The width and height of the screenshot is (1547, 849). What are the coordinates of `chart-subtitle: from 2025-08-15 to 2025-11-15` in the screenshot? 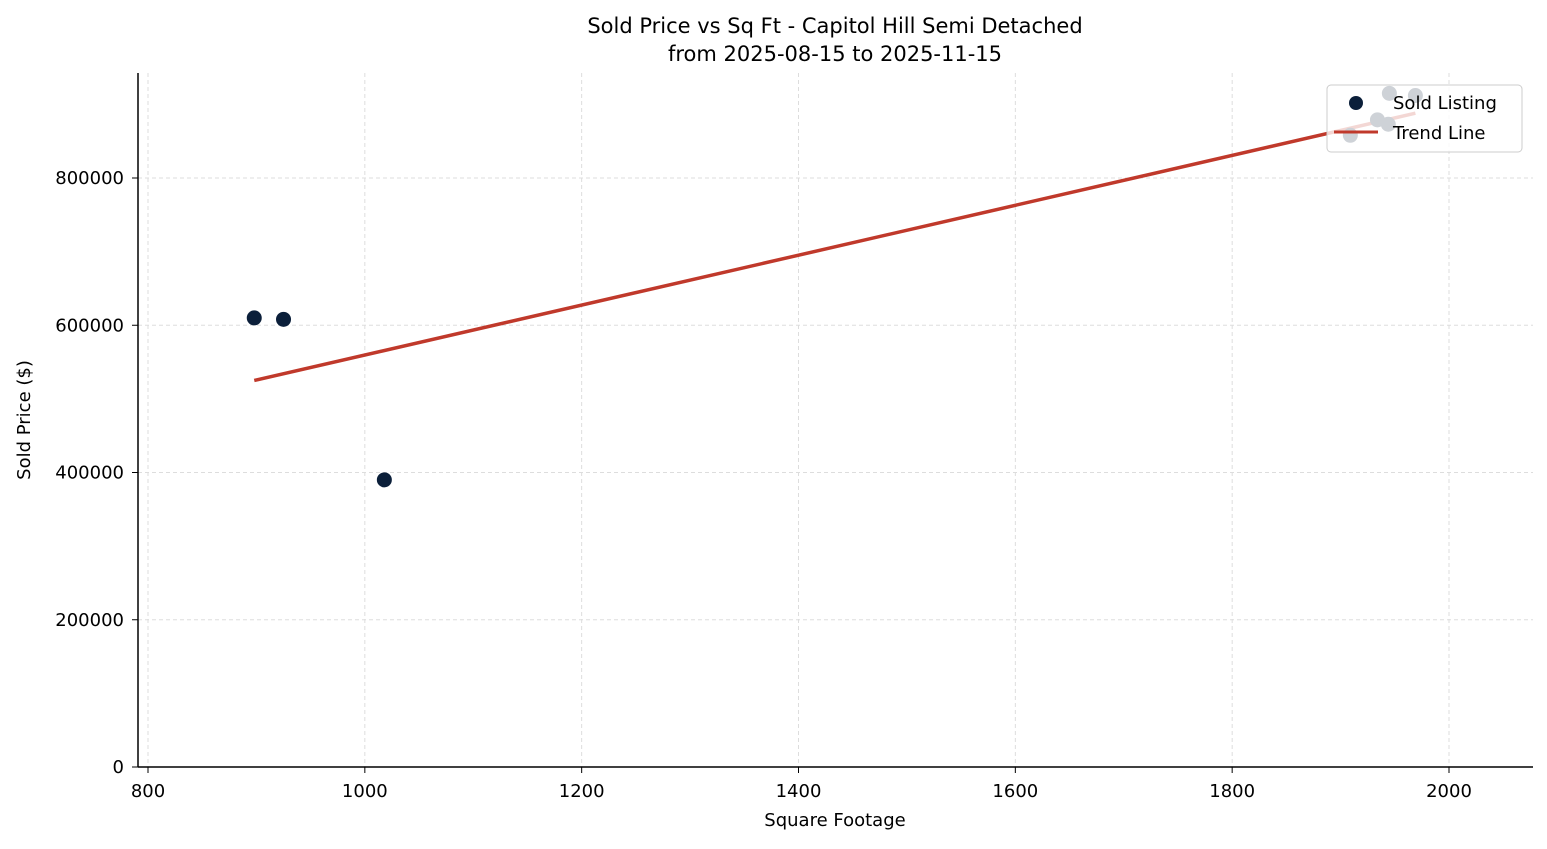 It's located at (835, 54).